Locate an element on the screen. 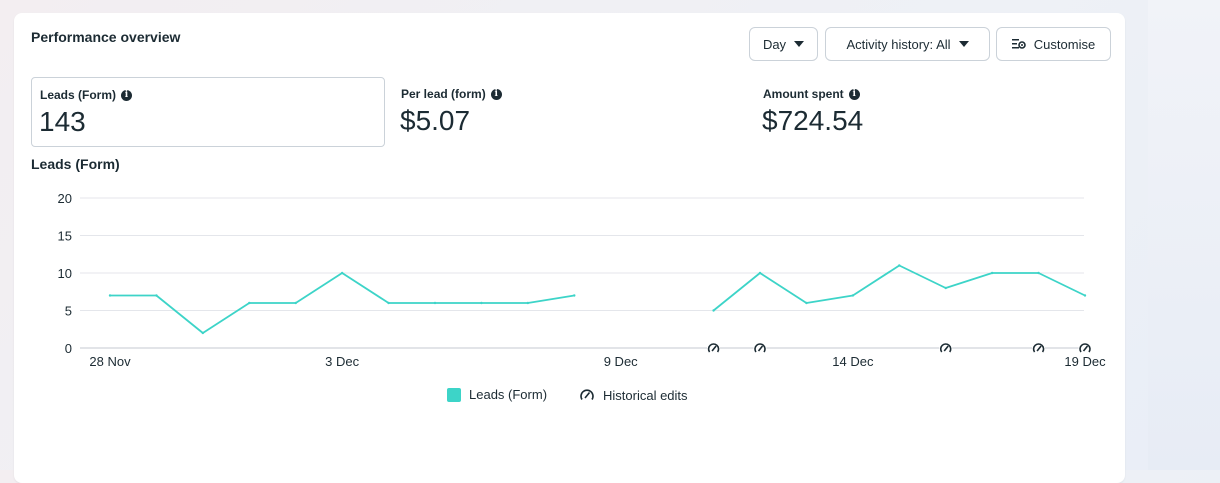  metric-value: $5.07 is located at coordinates (435, 120).